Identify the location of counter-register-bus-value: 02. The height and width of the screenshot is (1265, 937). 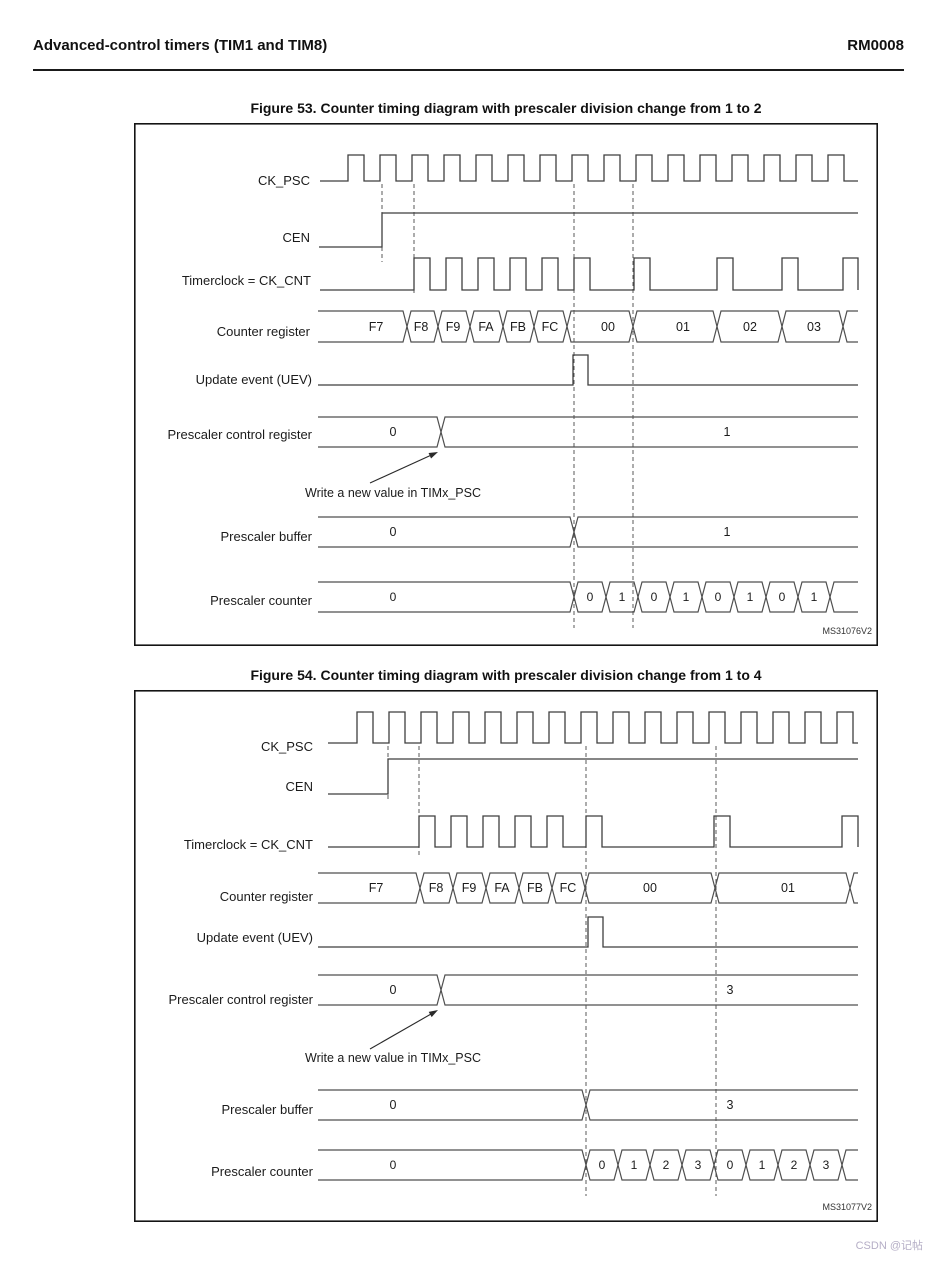
(750, 327).